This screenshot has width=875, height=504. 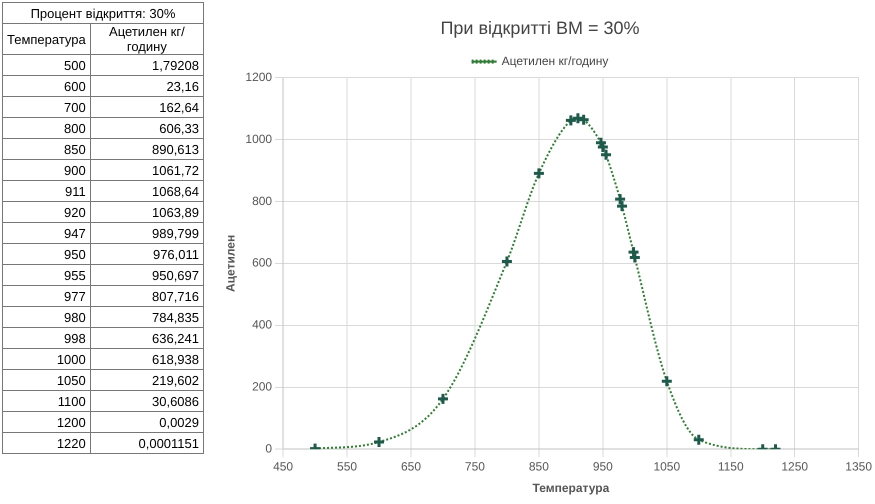 What do you see at coordinates (262, 387) in the screenshot?
I see `y-tick-label: 200` at bounding box center [262, 387].